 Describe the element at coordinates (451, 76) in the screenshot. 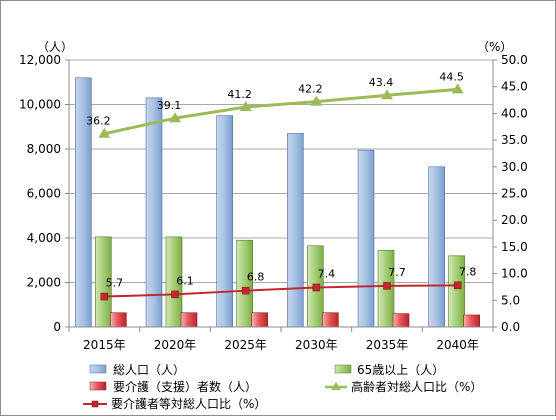

I see `elderly-ratio-data-label: 44.5` at that location.